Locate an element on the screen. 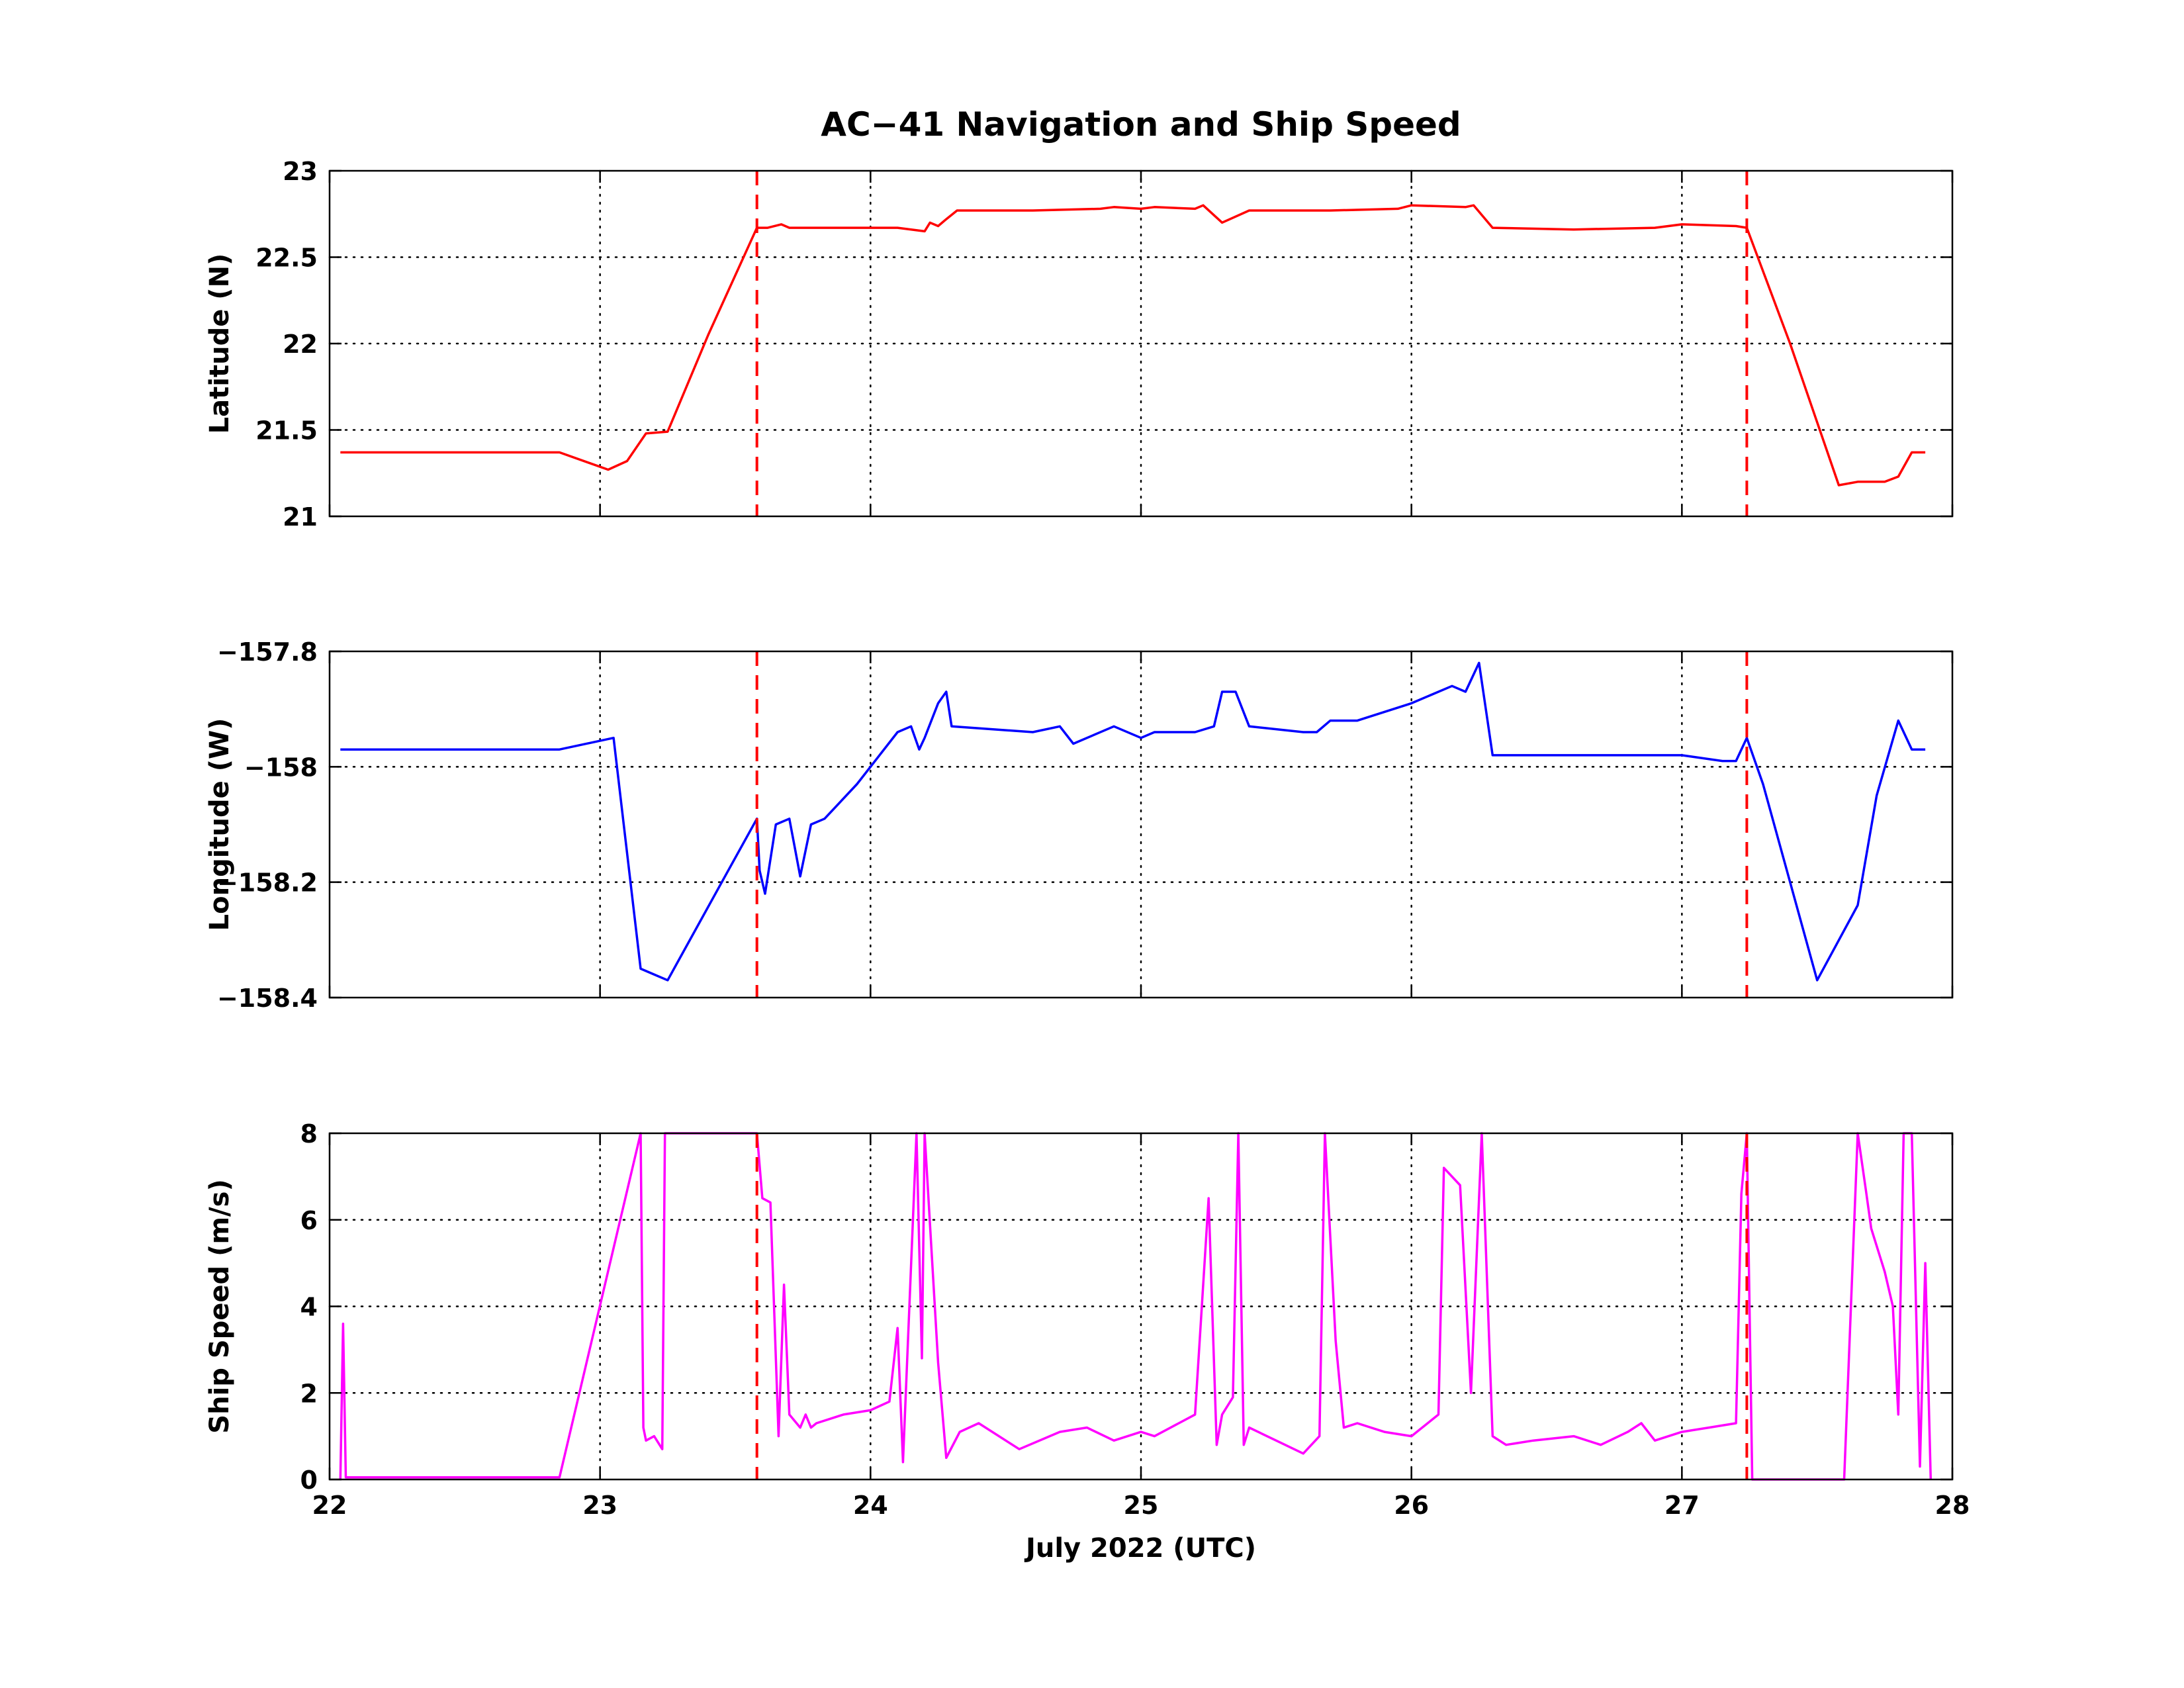 The image size is (2184, 1688). latitude-y-tick-label: 21 is located at coordinates (300, 517).